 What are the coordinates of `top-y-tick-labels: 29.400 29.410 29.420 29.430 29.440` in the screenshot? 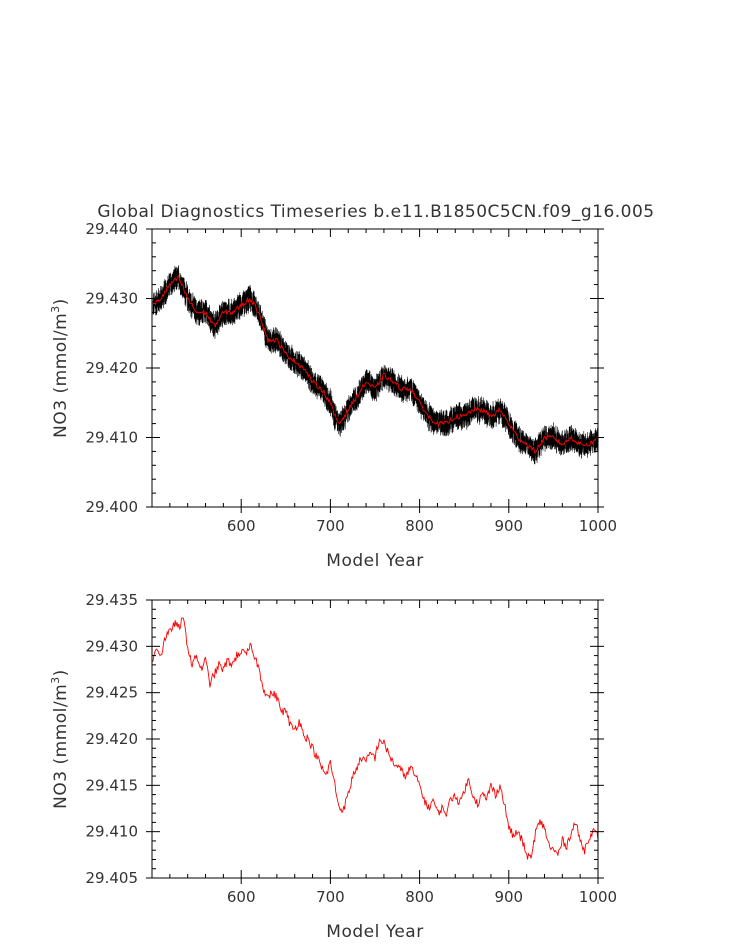 It's located at (112, 368).